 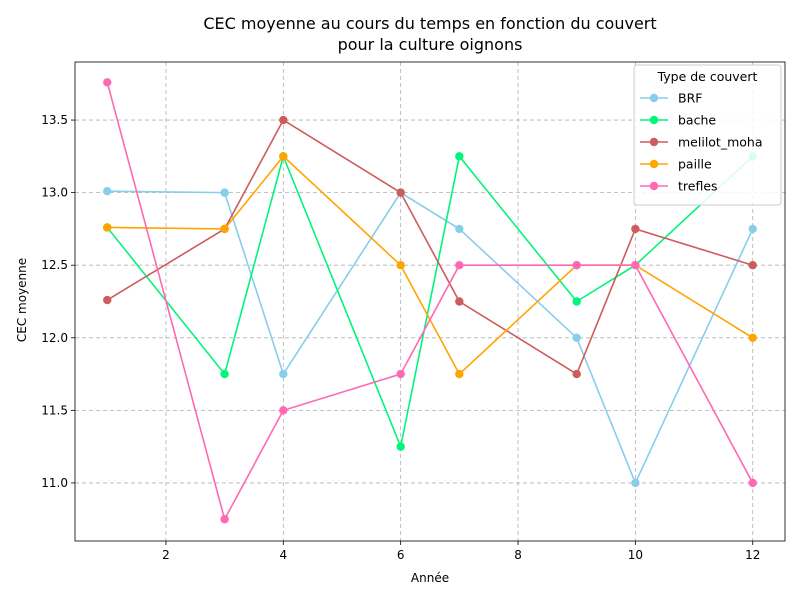 I want to click on x-axis-label: Année, so click(x=430, y=578).